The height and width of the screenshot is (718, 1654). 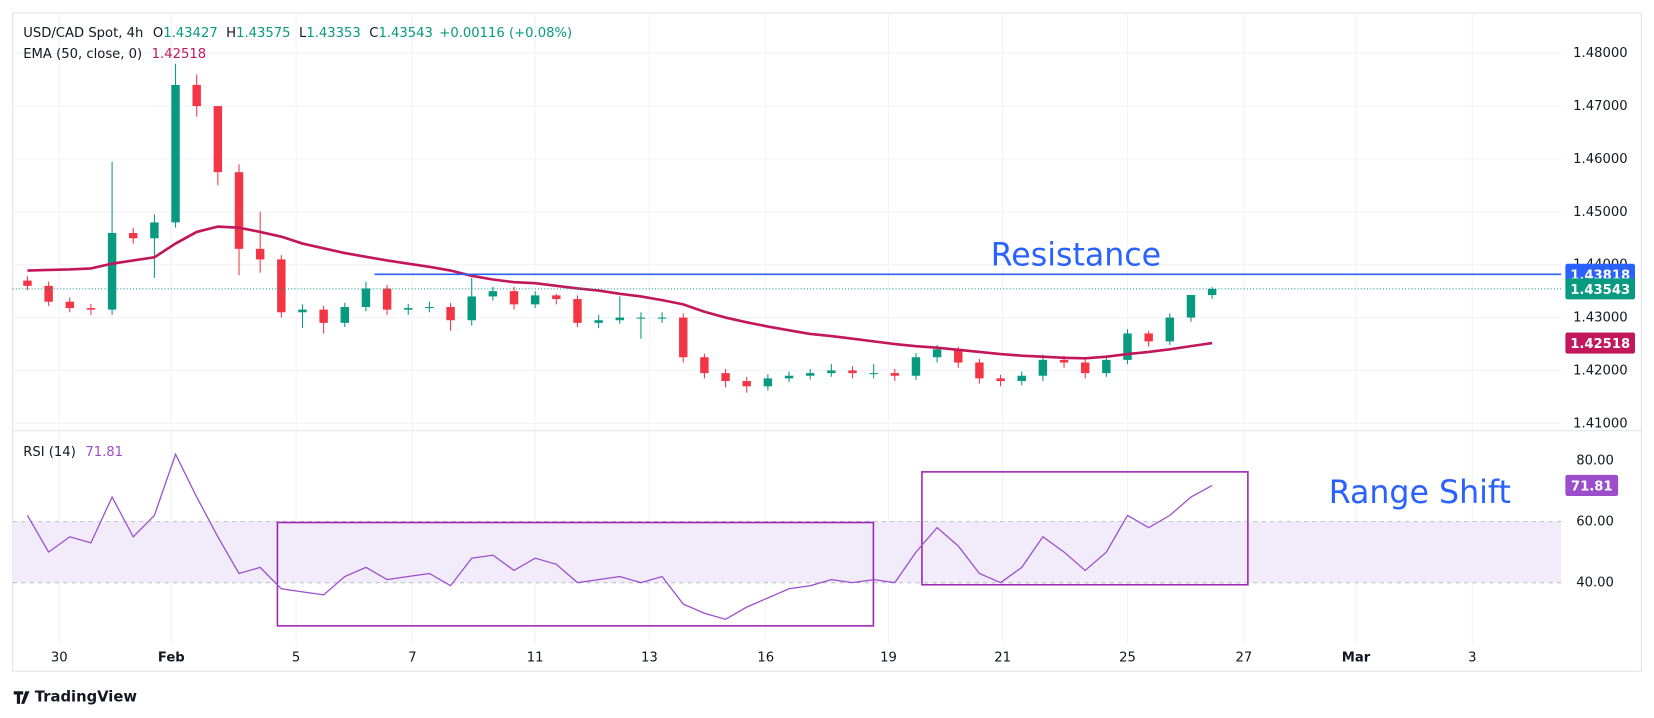 What do you see at coordinates (190, 33) in the screenshot?
I see `ohlc-value: 1.43427` at bounding box center [190, 33].